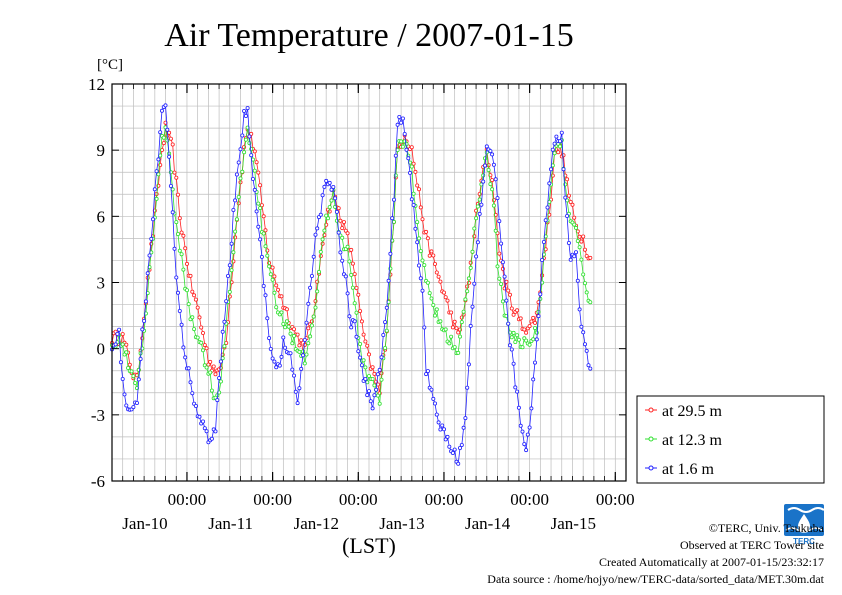  What do you see at coordinates (730, 439) in the screenshot?
I see `legend-box` at bounding box center [730, 439].